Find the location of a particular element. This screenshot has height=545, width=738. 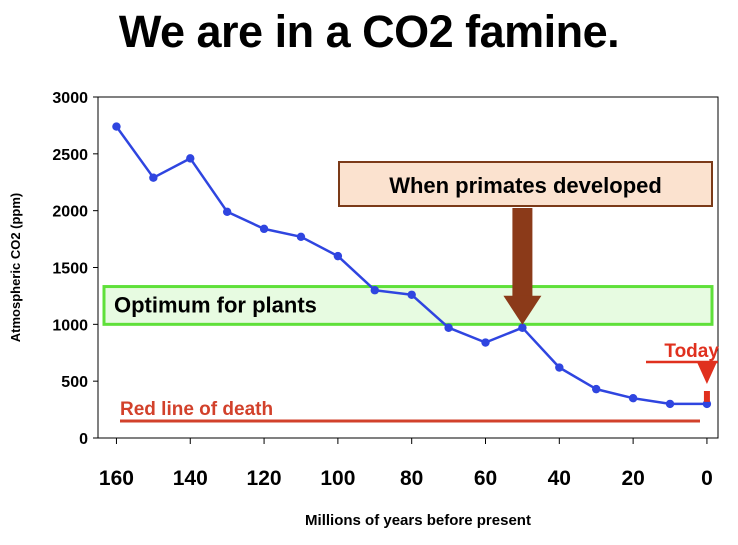

x-tick-label: 120 is located at coordinates (264, 478).